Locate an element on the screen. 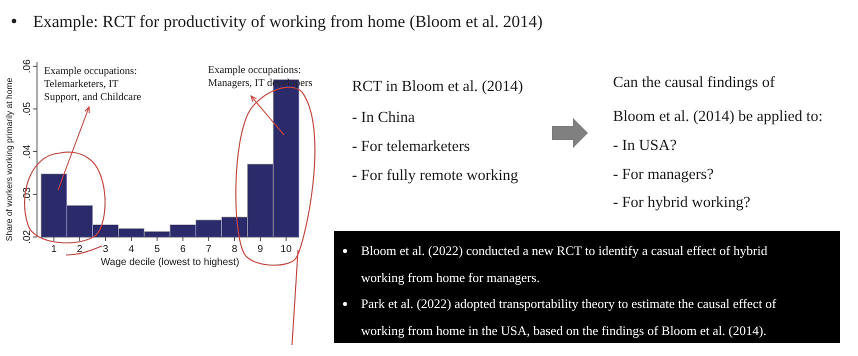 Image resolution: width=858 pixels, height=356 pixels. x-tick-label: 3 is located at coordinates (105, 249).